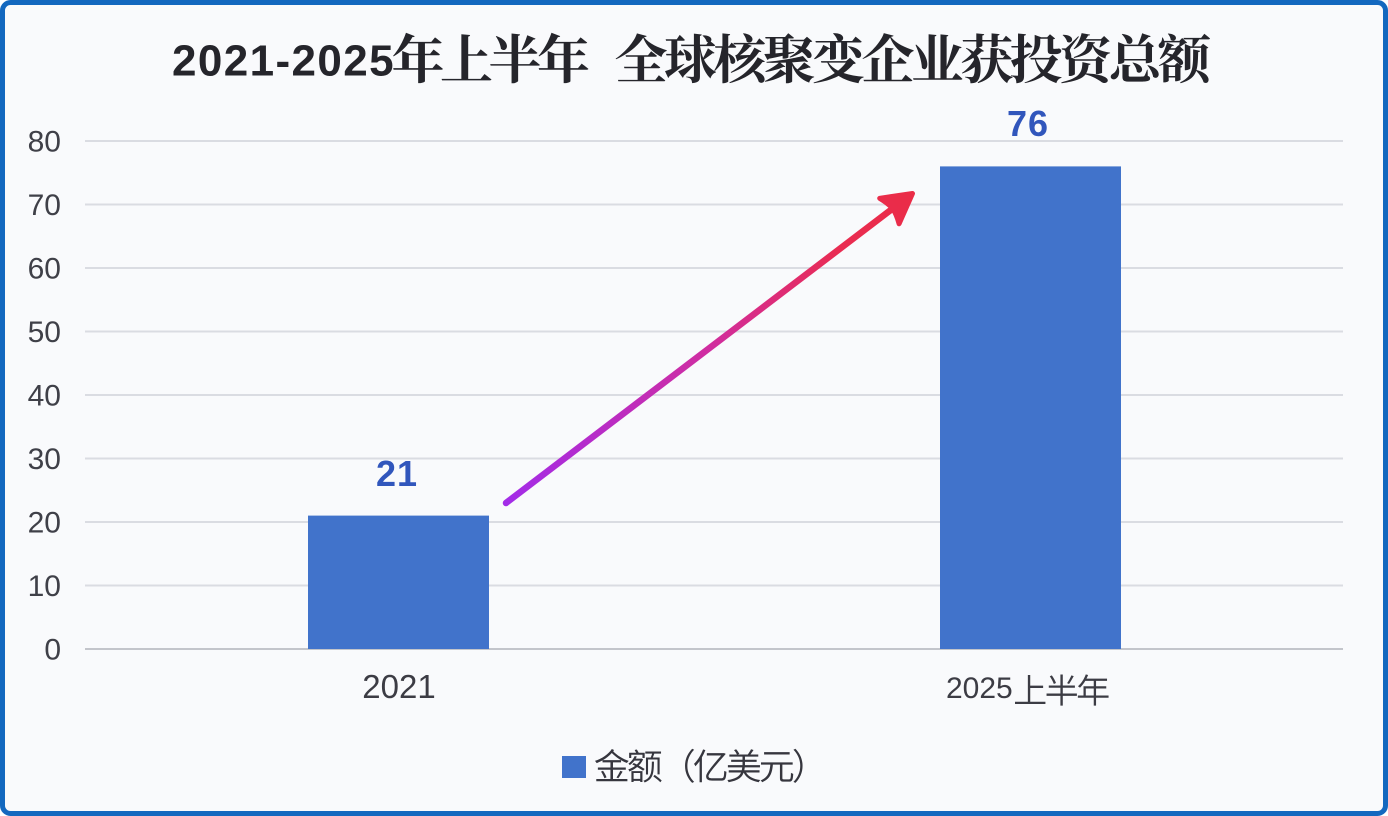 The height and width of the screenshot is (816, 1388). What do you see at coordinates (44, 523) in the screenshot?
I see `svg-text: 20` at bounding box center [44, 523].